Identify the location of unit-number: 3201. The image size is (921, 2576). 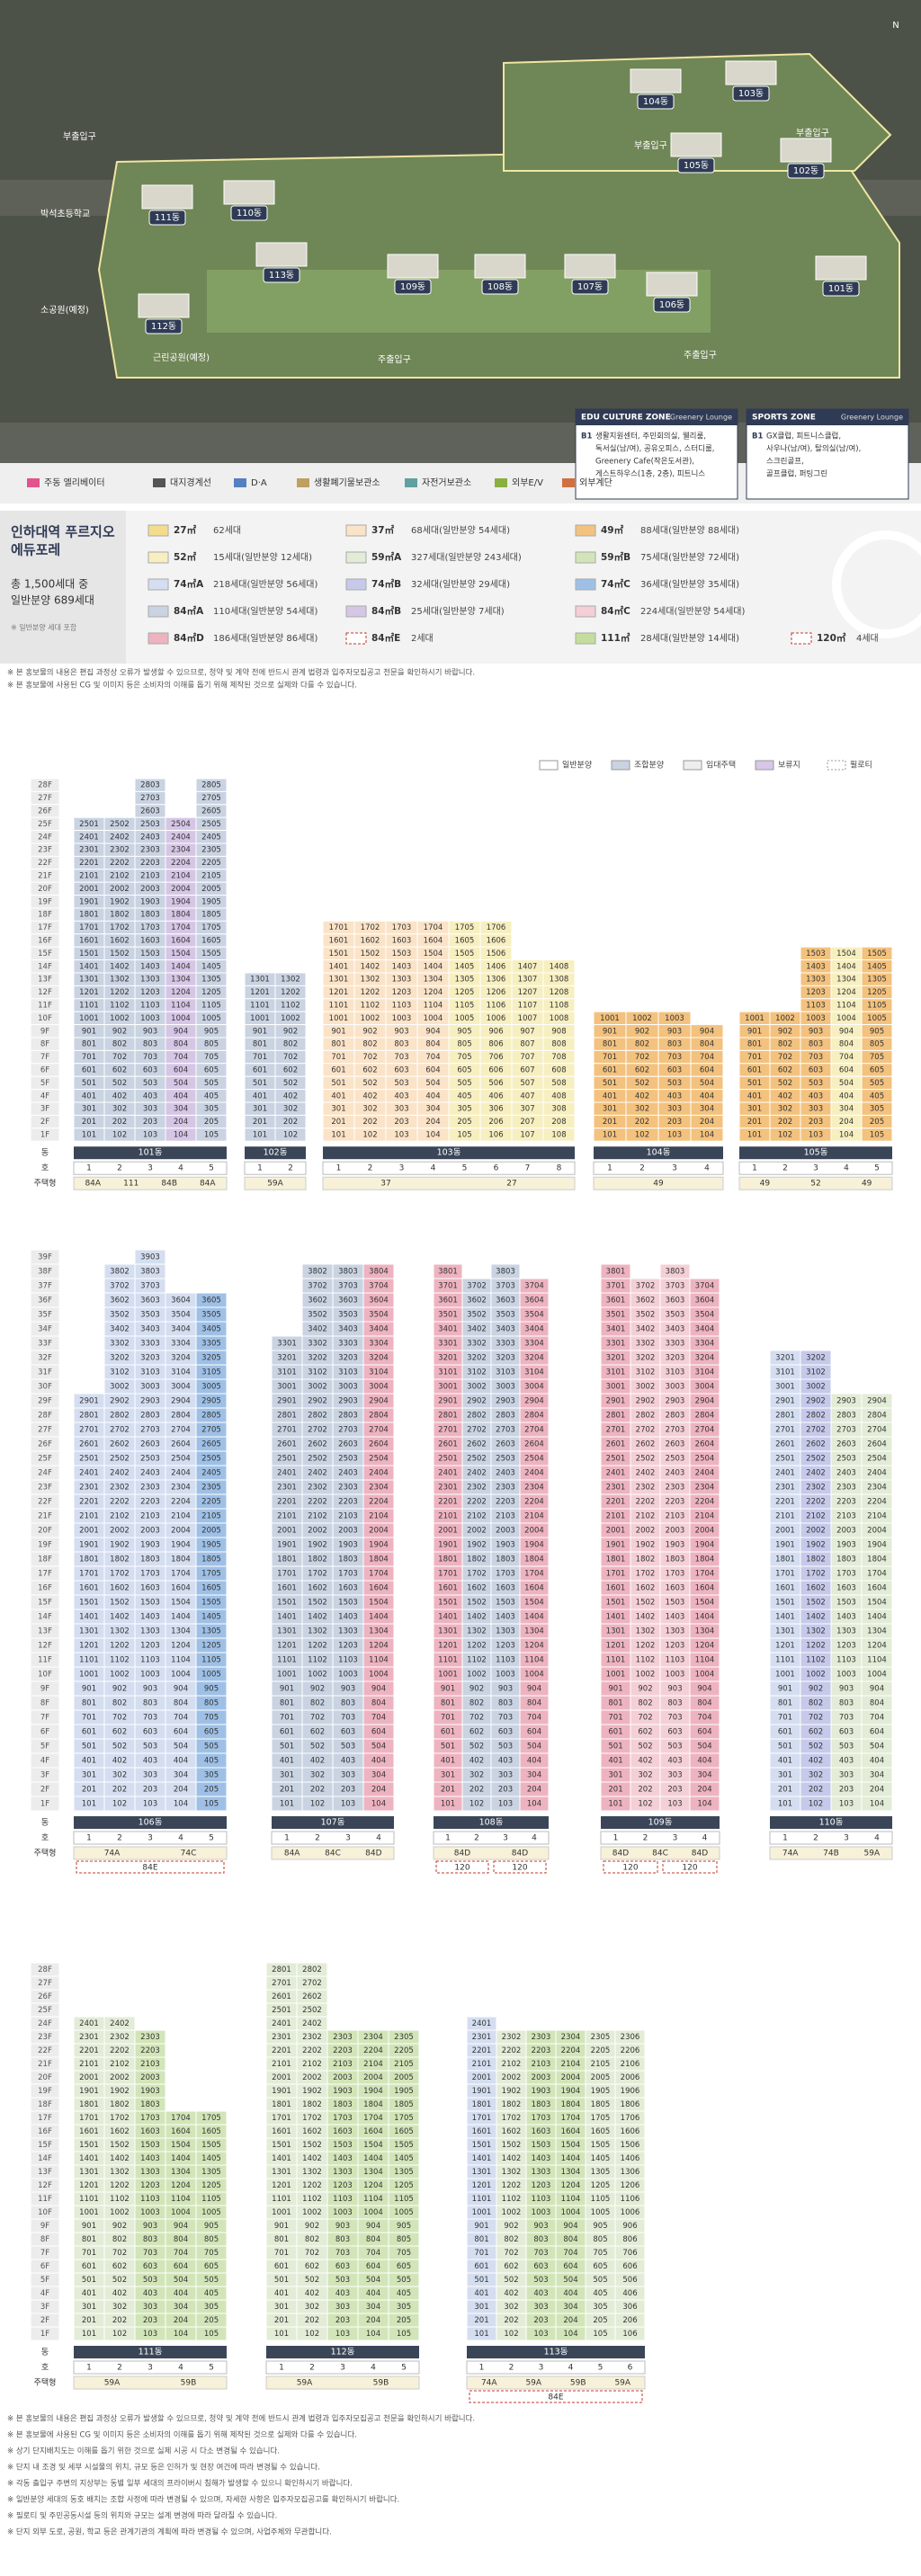
(785, 1359).